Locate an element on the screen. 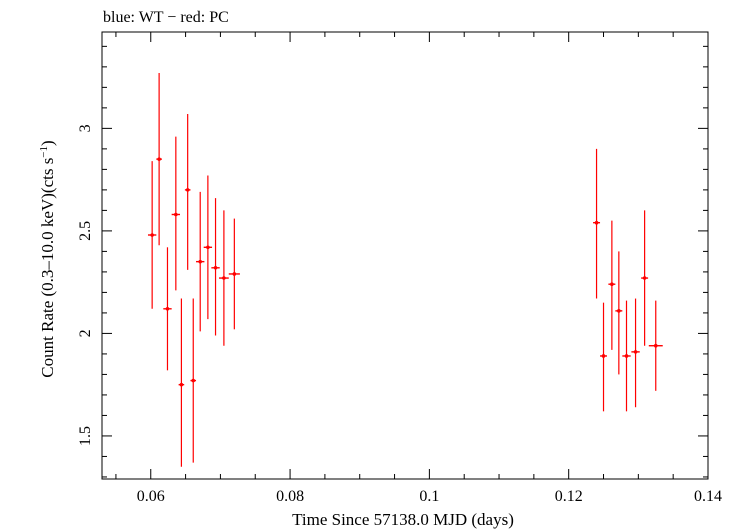  y-tick-label: 2 is located at coordinates (85, 333).